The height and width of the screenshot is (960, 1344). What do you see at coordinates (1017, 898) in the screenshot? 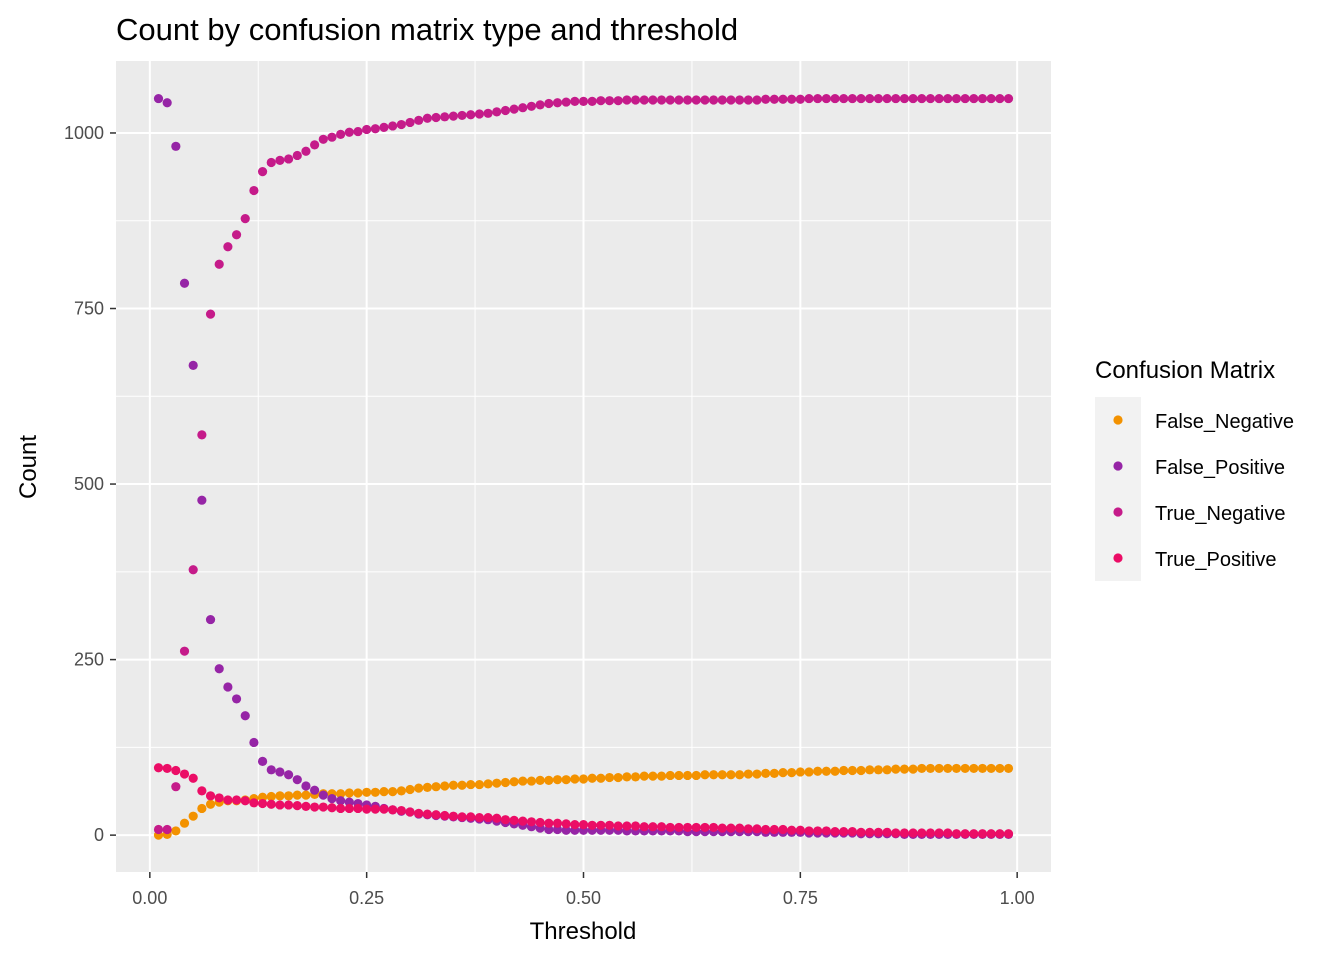
I see `x-tick-label: 1.00` at bounding box center [1017, 898].